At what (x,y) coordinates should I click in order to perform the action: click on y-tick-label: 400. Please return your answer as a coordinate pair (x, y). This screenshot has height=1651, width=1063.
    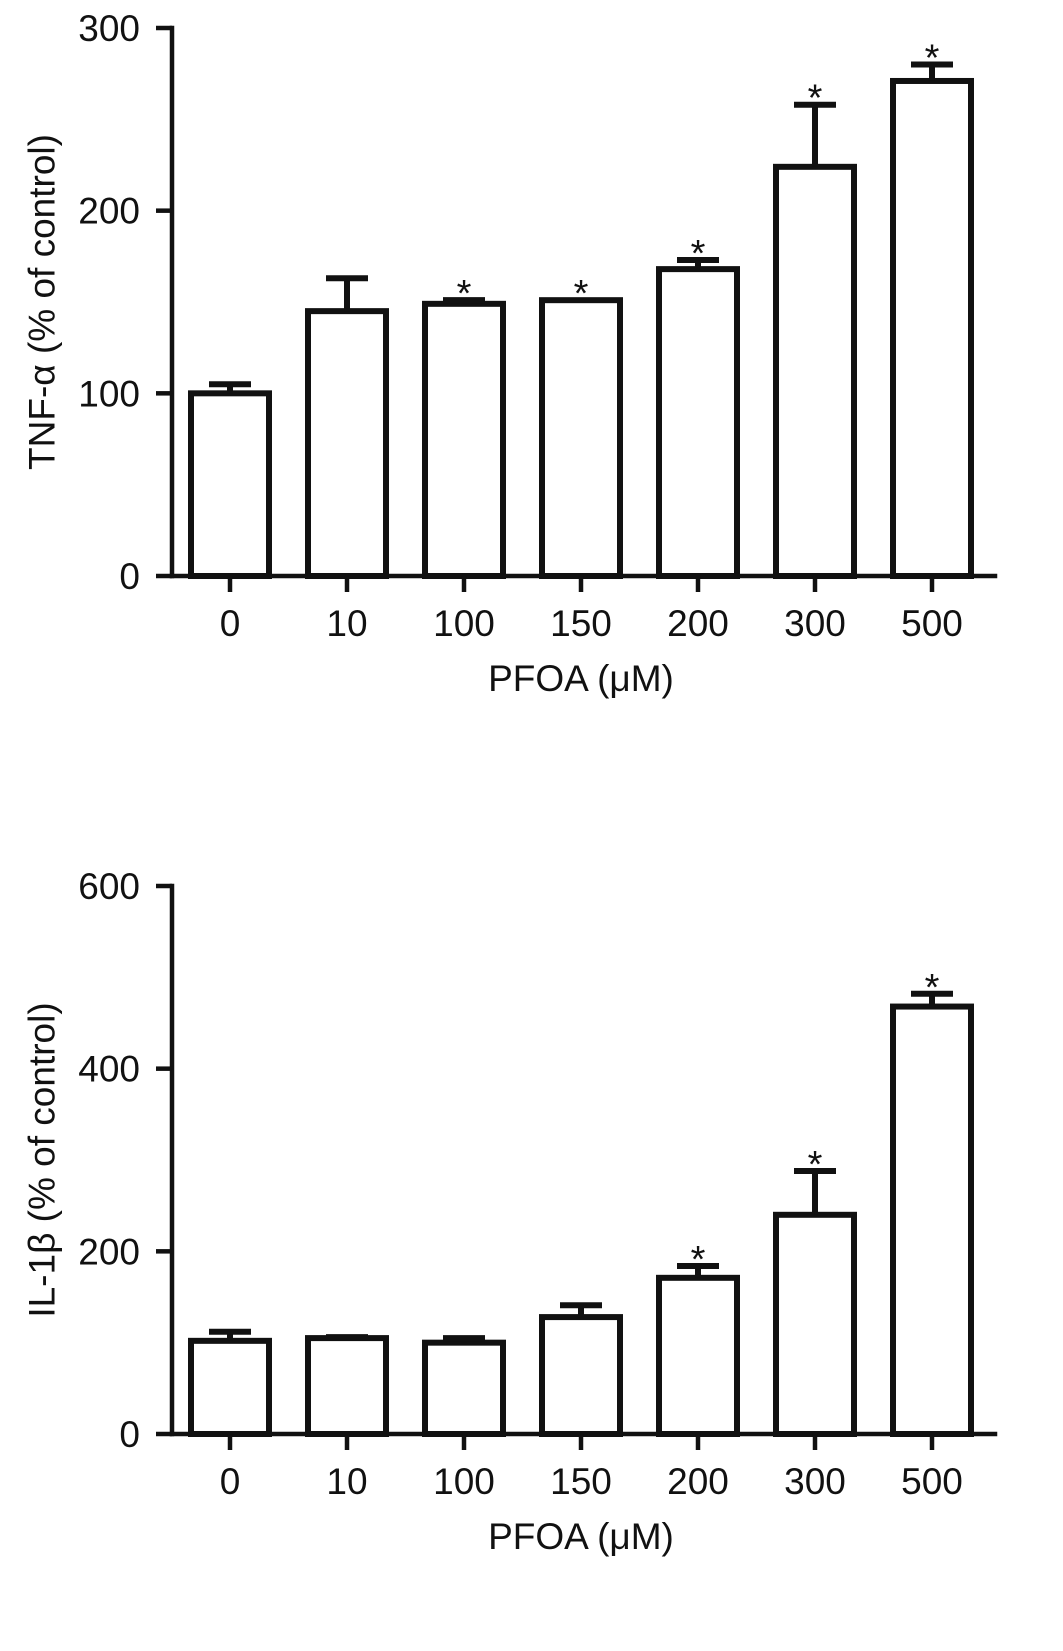
    Looking at the image, I should click on (109, 1069).